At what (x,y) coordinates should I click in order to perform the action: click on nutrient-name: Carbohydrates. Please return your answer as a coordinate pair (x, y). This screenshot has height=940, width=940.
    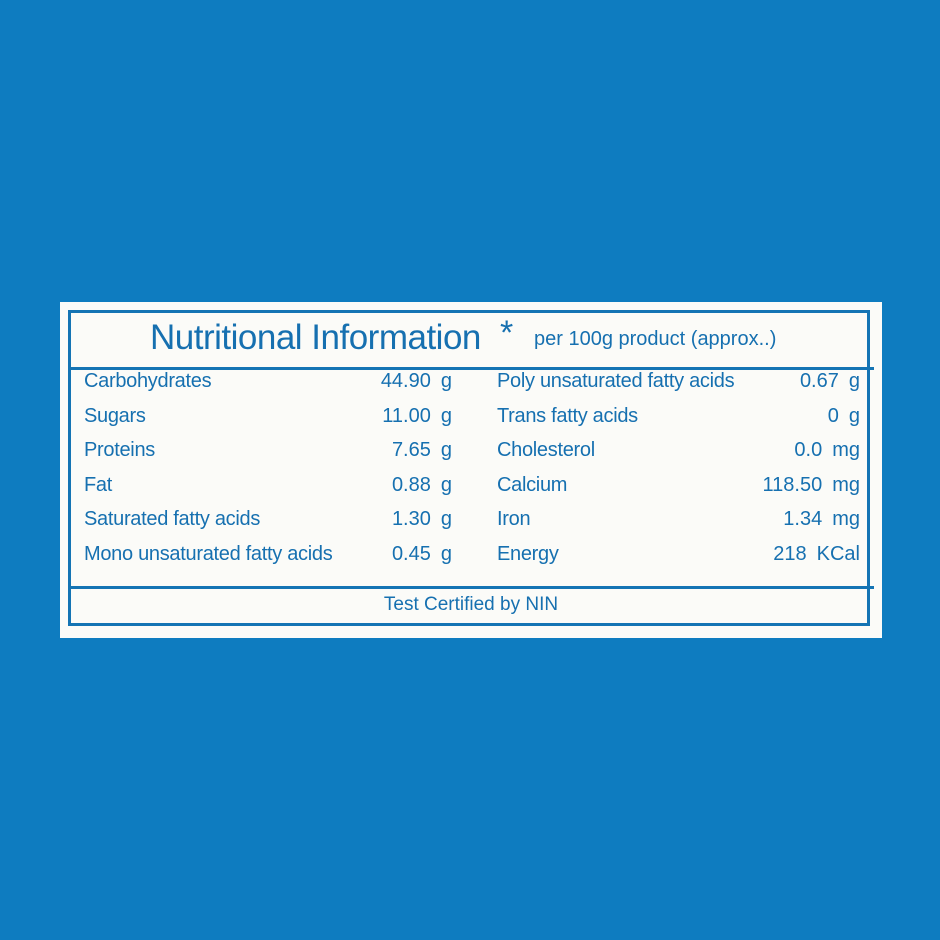
    Looking at the image, I should click on (148, 381).